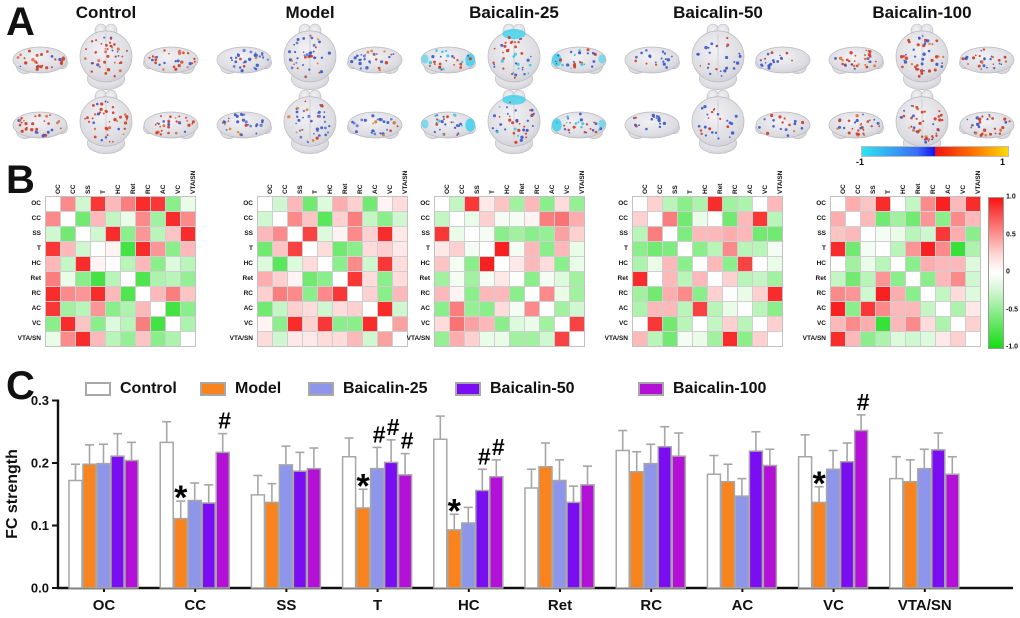 The width and height of the screenshot is (1020, 618). I want to click on heatmap-grid, so click(509, 271).